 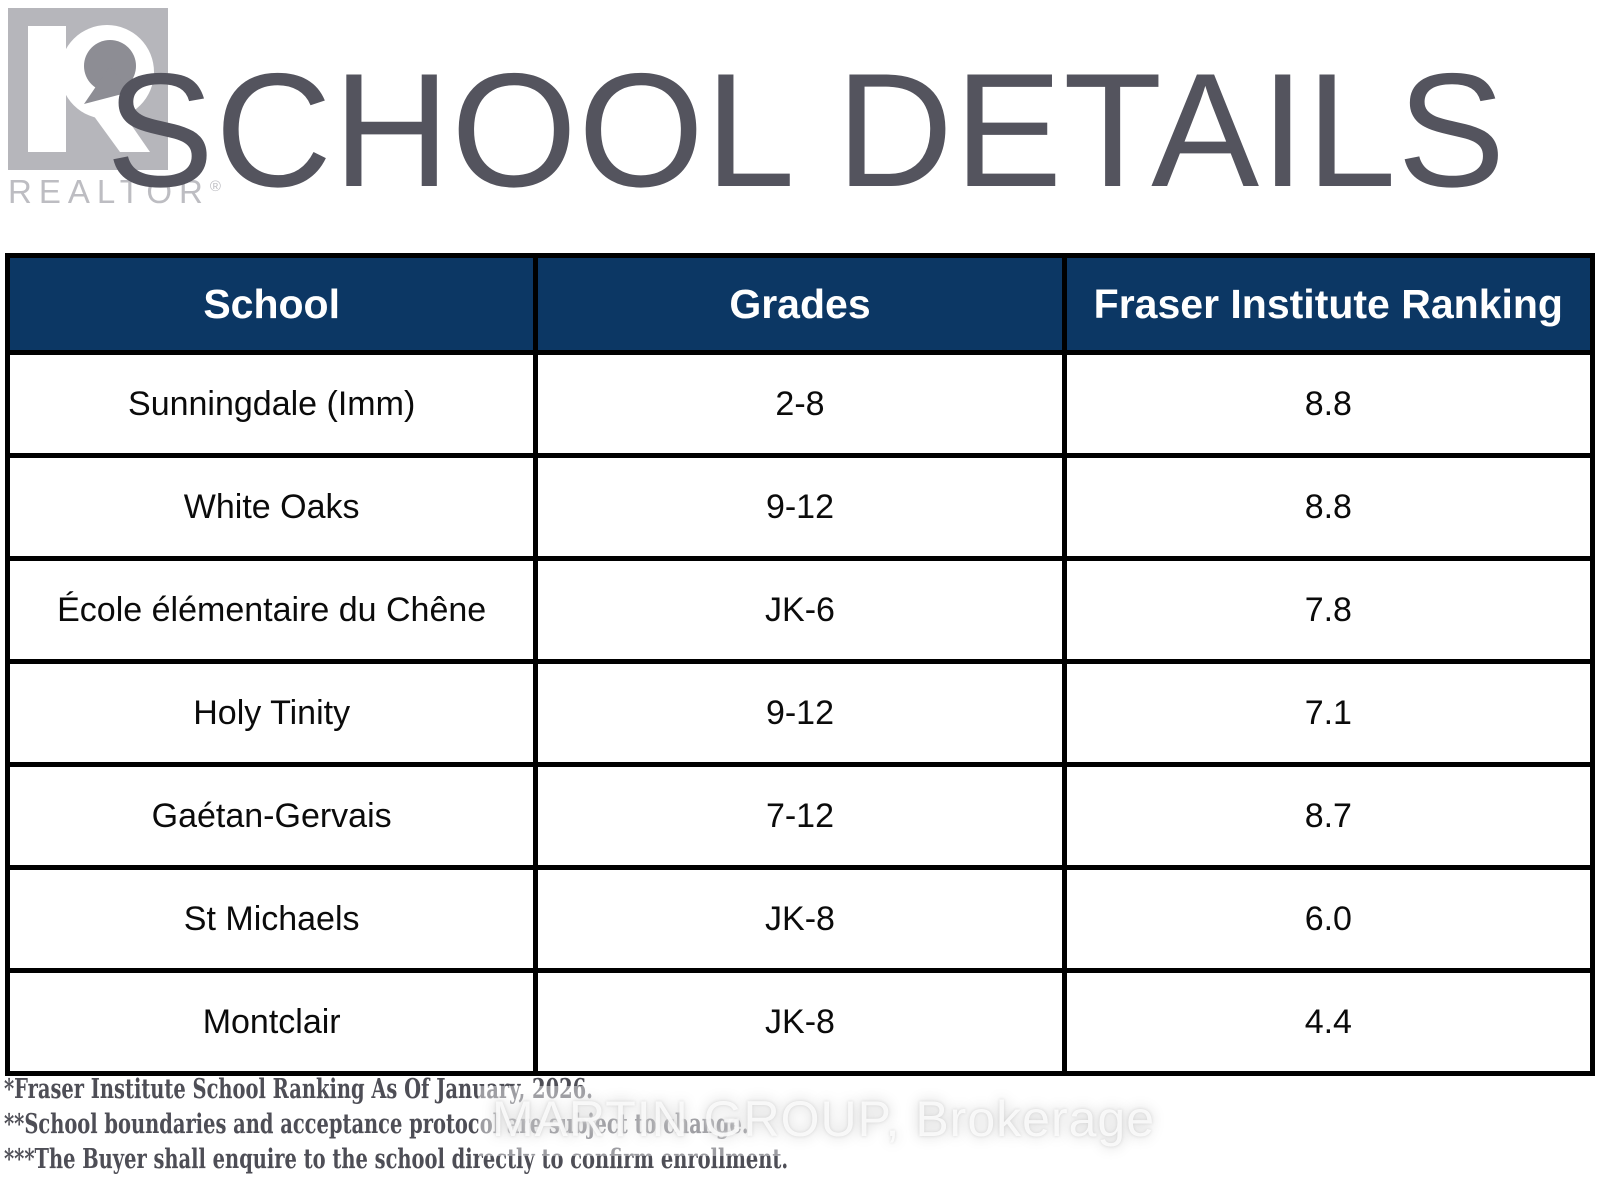 I want to click on ranking-cell: 4.4, so click(x=1328, y=1022).